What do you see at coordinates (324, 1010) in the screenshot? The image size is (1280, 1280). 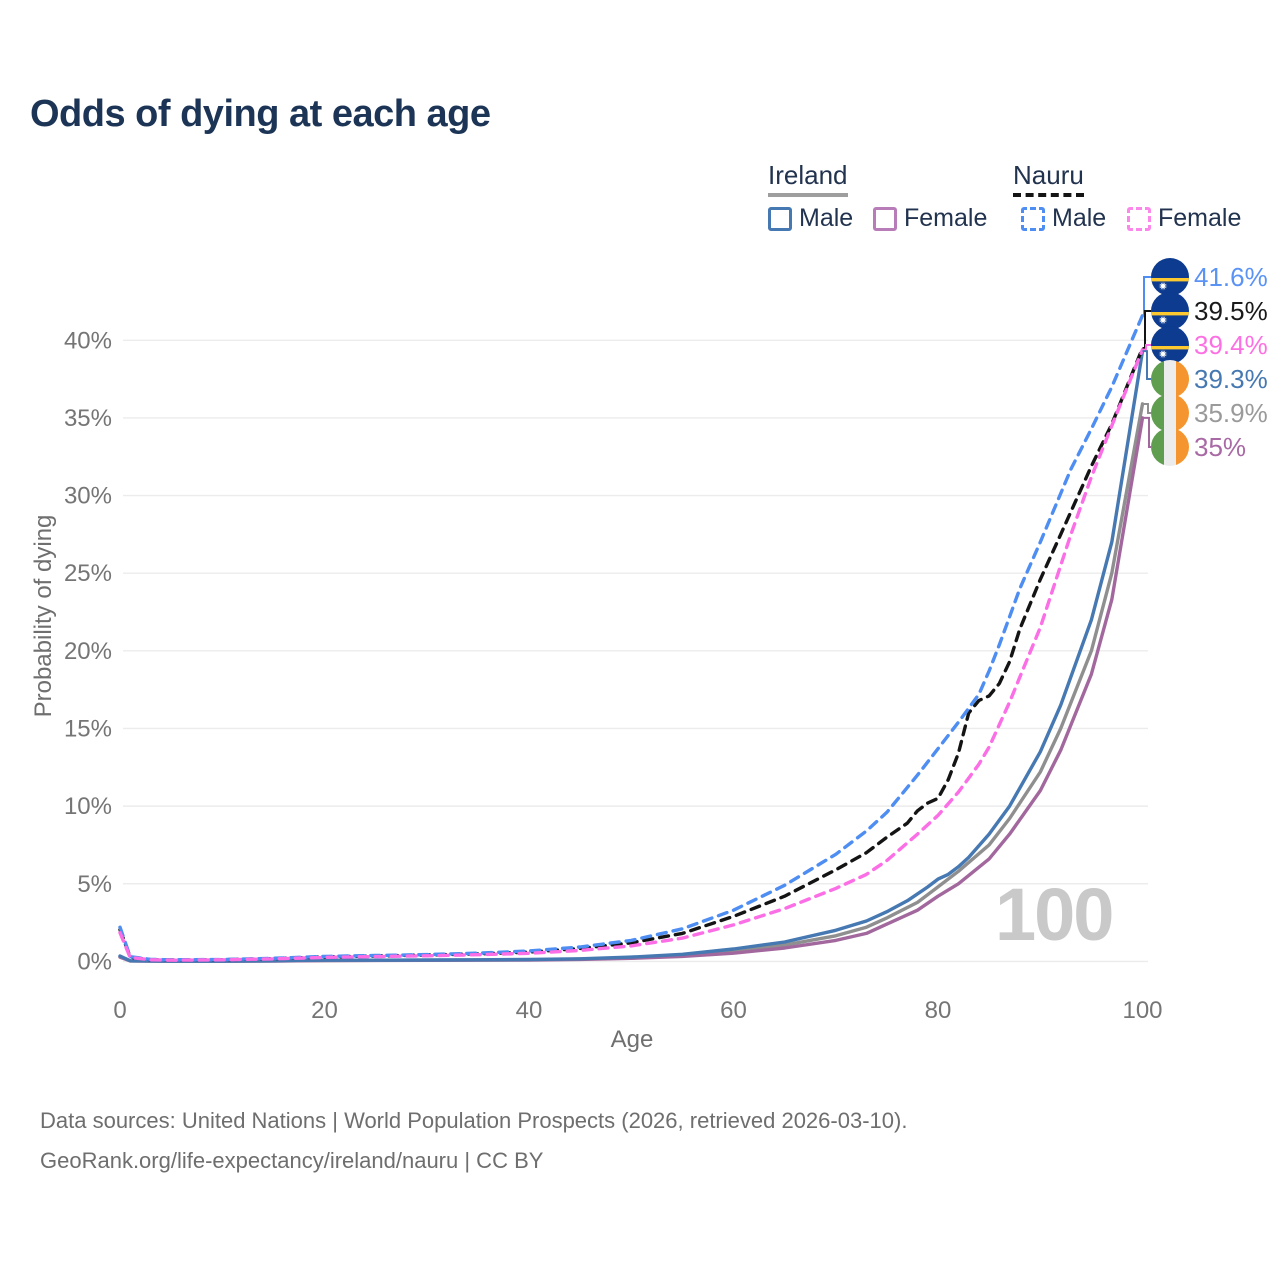 I see `x-tick-label: 20` at bounding box center [324, 1010].